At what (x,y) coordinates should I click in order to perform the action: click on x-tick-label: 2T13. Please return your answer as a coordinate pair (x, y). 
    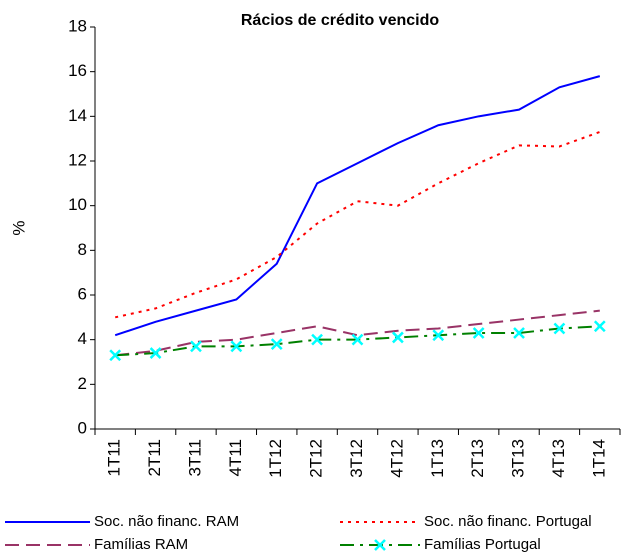
    Looking at the image, I should click on (477, 458).